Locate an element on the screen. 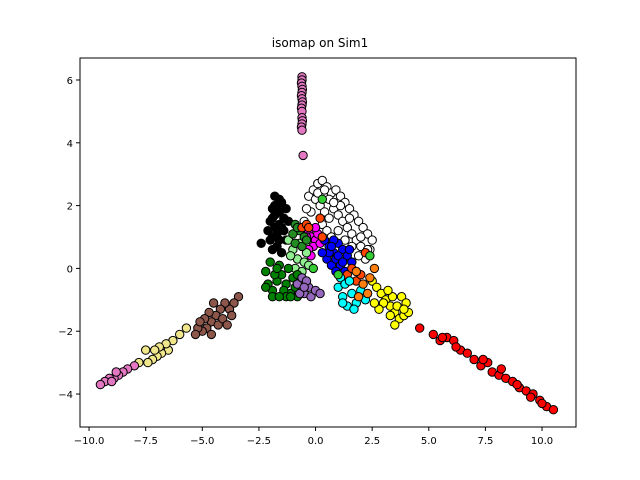  x-tick-label: −2.5 is located at coordinates (259, 441).